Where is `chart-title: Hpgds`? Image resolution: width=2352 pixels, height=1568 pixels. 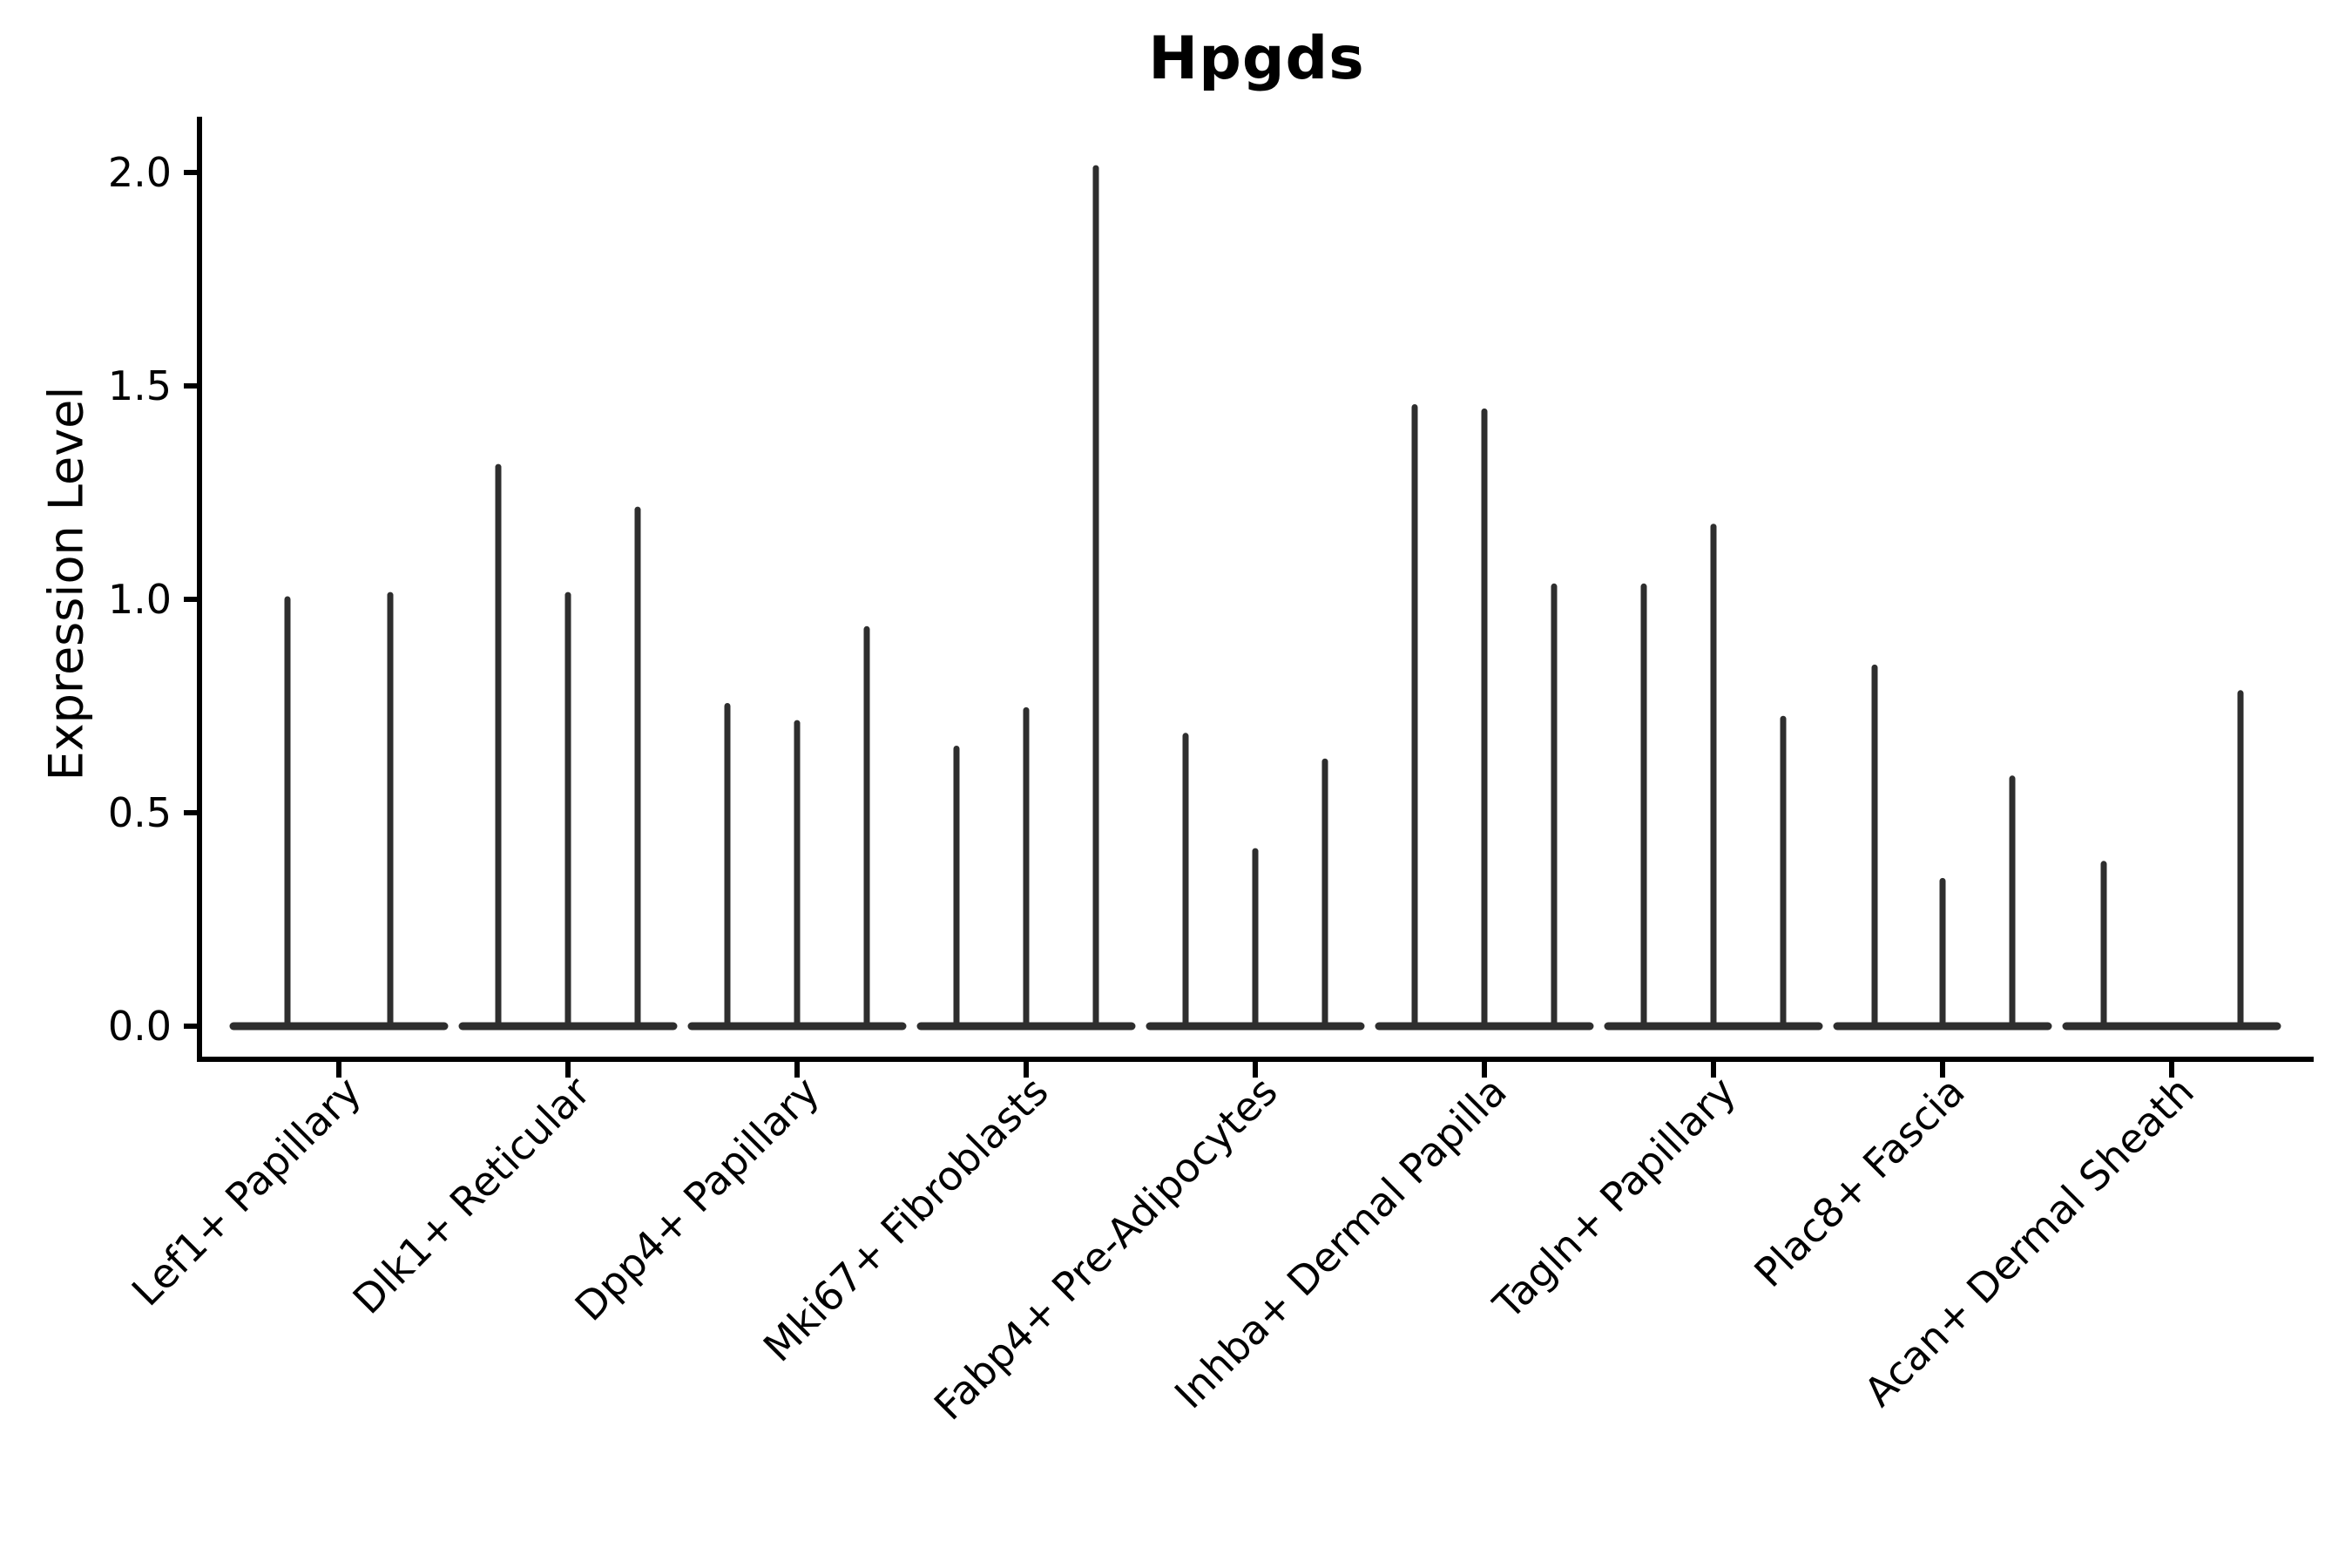 chart-title: Hpgds is located at coordinates (1256, 58).